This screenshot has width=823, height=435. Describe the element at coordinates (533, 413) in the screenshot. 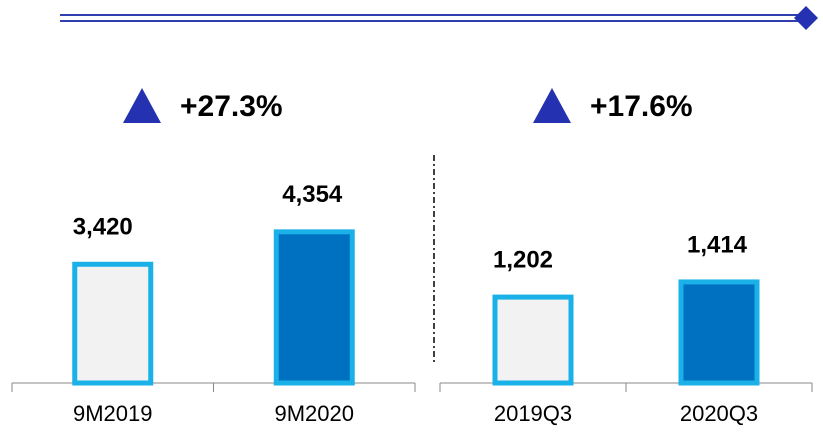

I see `x-tick-label: 2019Q3` at that location.